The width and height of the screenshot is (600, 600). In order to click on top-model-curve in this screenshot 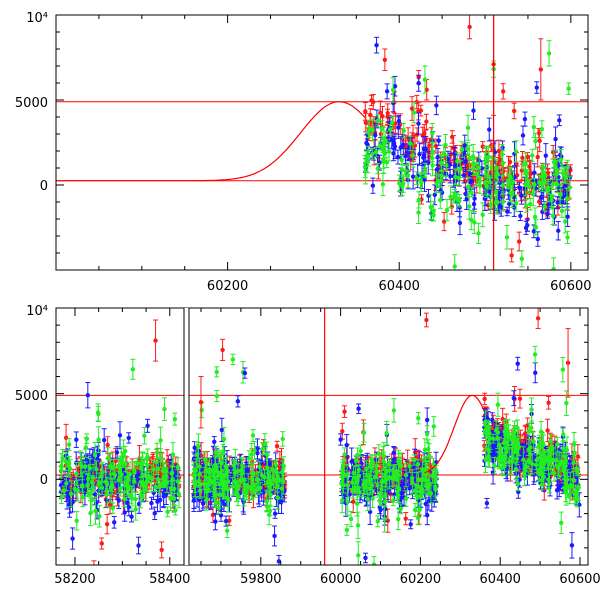, I will do `click(211, 141)`.